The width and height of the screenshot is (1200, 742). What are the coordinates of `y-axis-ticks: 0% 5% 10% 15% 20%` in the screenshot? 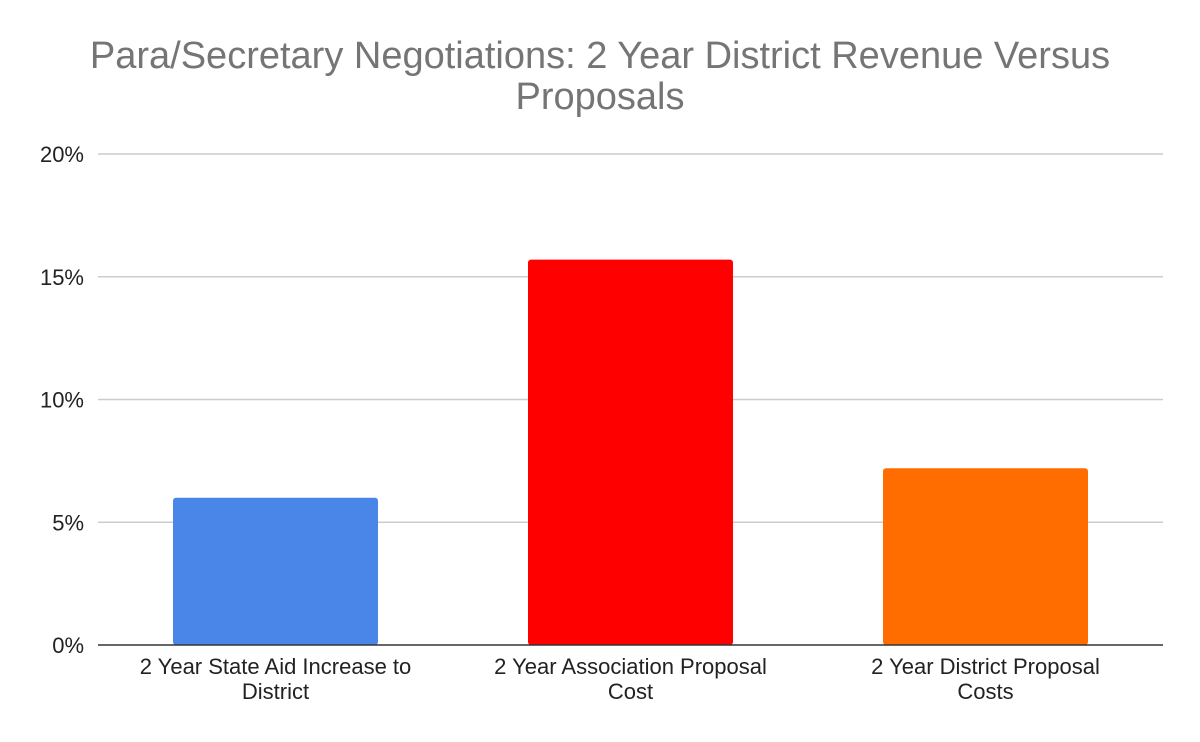 It's located at (62, 400).